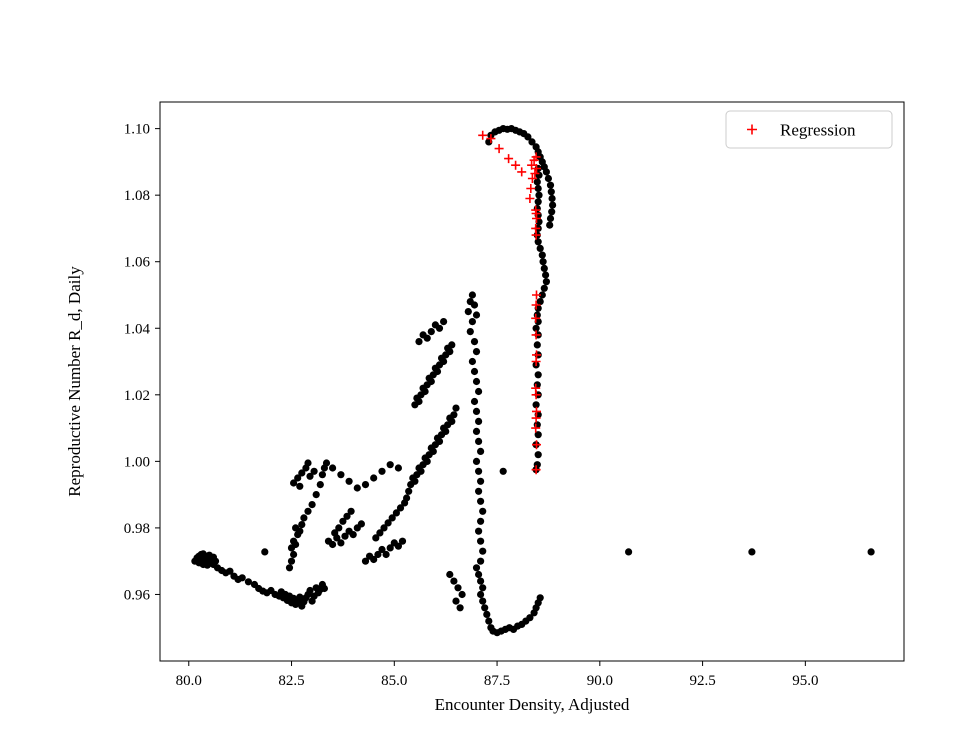 This screenshot has width=960, height=752. What do you see at coordinates (137, 462) in the screenshot?
I see `y-tick-label: 1.00` at bounding box center [137, 462].